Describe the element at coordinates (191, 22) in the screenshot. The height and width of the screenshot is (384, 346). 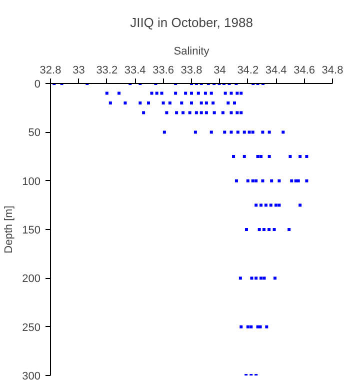
I see `chart-title: JIIQ in October, 1988` at that location.